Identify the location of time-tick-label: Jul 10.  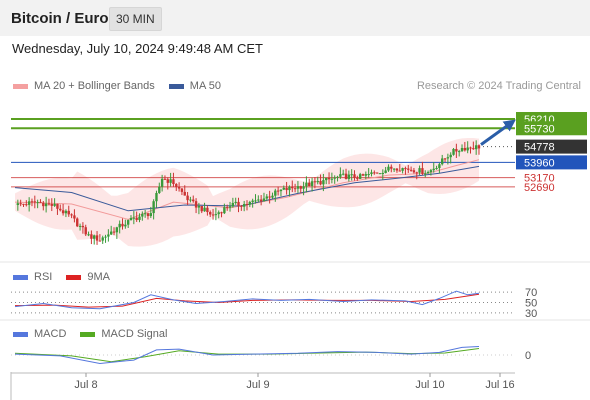
(429, 385).